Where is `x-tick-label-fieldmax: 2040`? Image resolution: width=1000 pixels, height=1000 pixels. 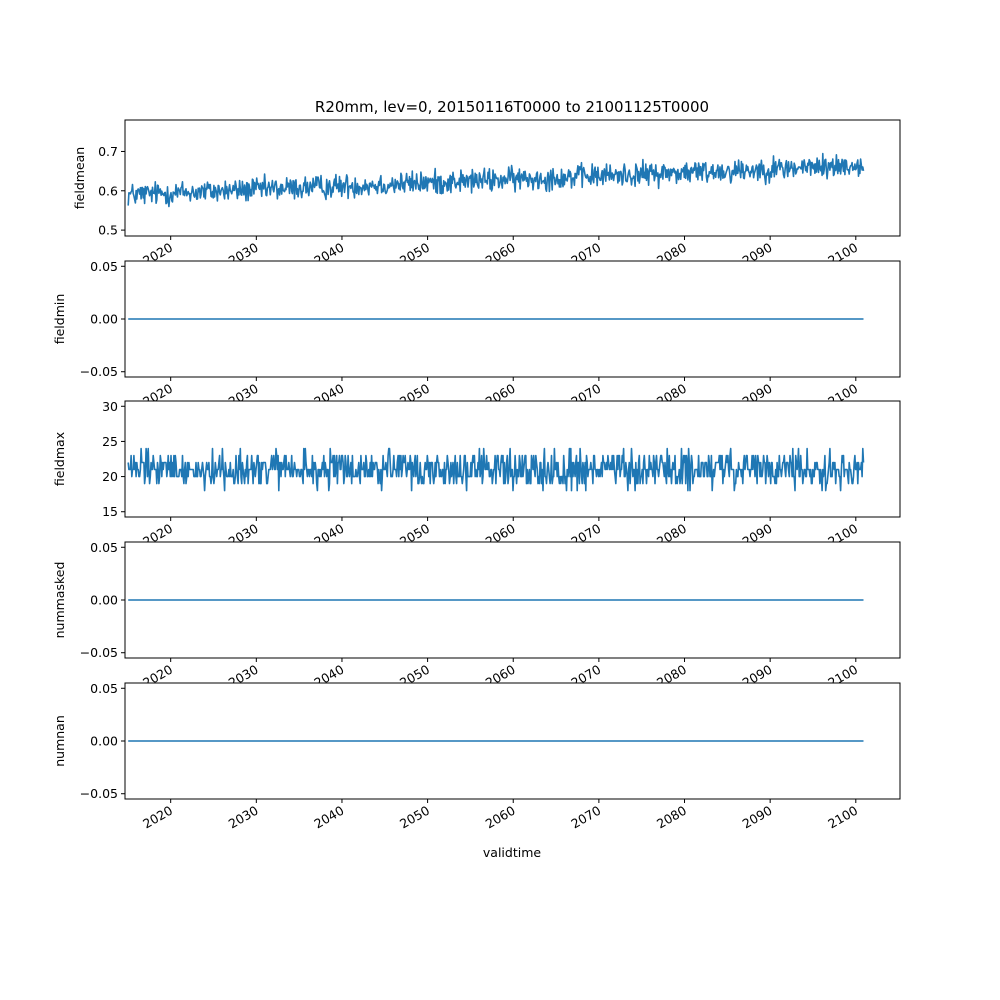 x-tick-label-fieldmax: 2040 is located at coordinates (328, 535).